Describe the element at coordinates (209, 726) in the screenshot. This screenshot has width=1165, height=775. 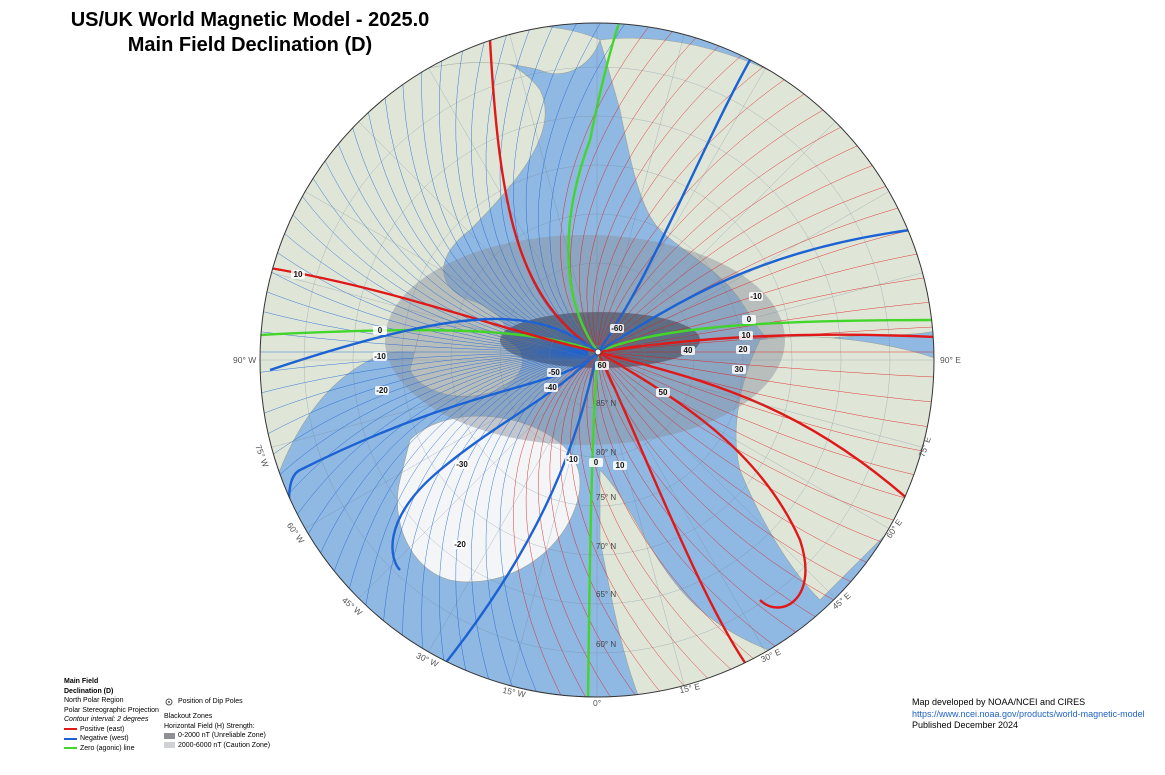
I see `legend-blackout-sub: Horizontal Field (H) Strength:` at that location.